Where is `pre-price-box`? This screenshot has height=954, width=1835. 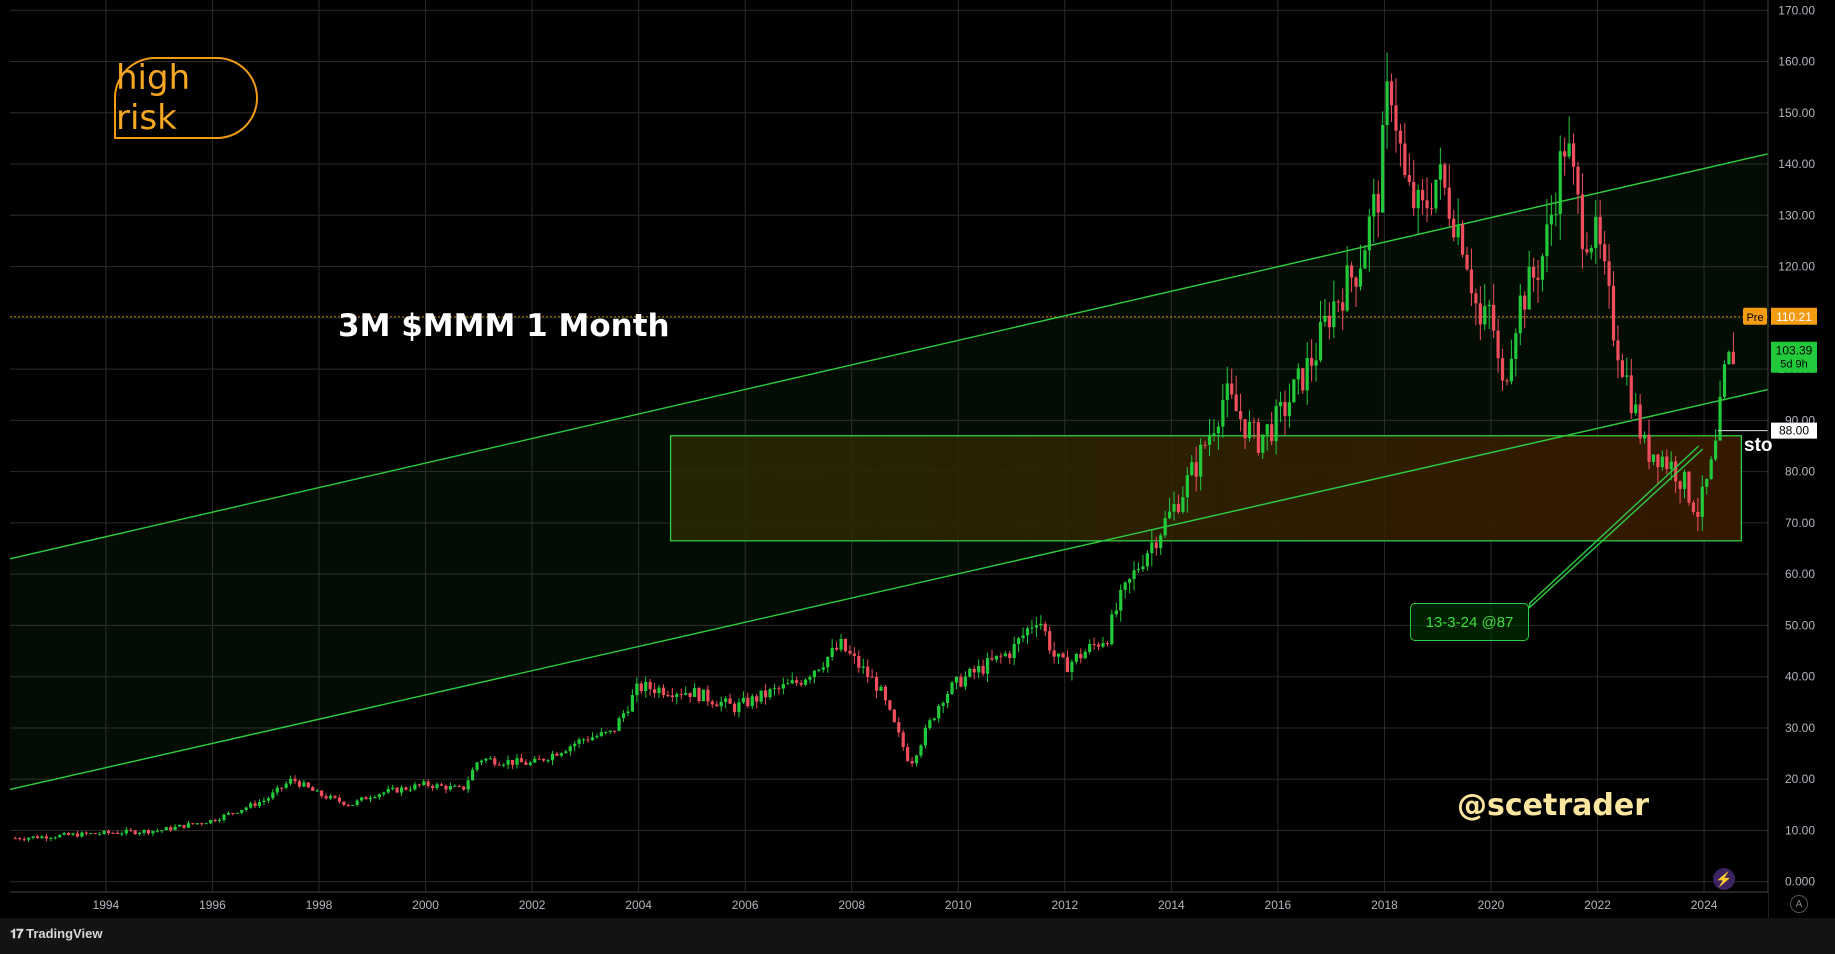
pre-price-box is located at coordinates (1794, 316).